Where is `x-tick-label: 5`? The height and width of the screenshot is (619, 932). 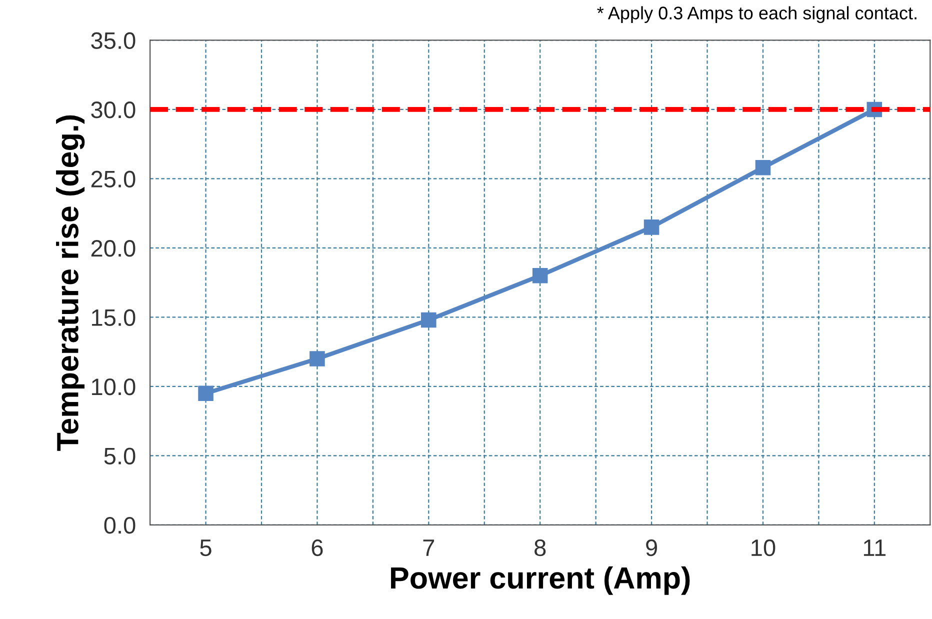
x-tick-label: 5 is located at coordinates (206, 548).